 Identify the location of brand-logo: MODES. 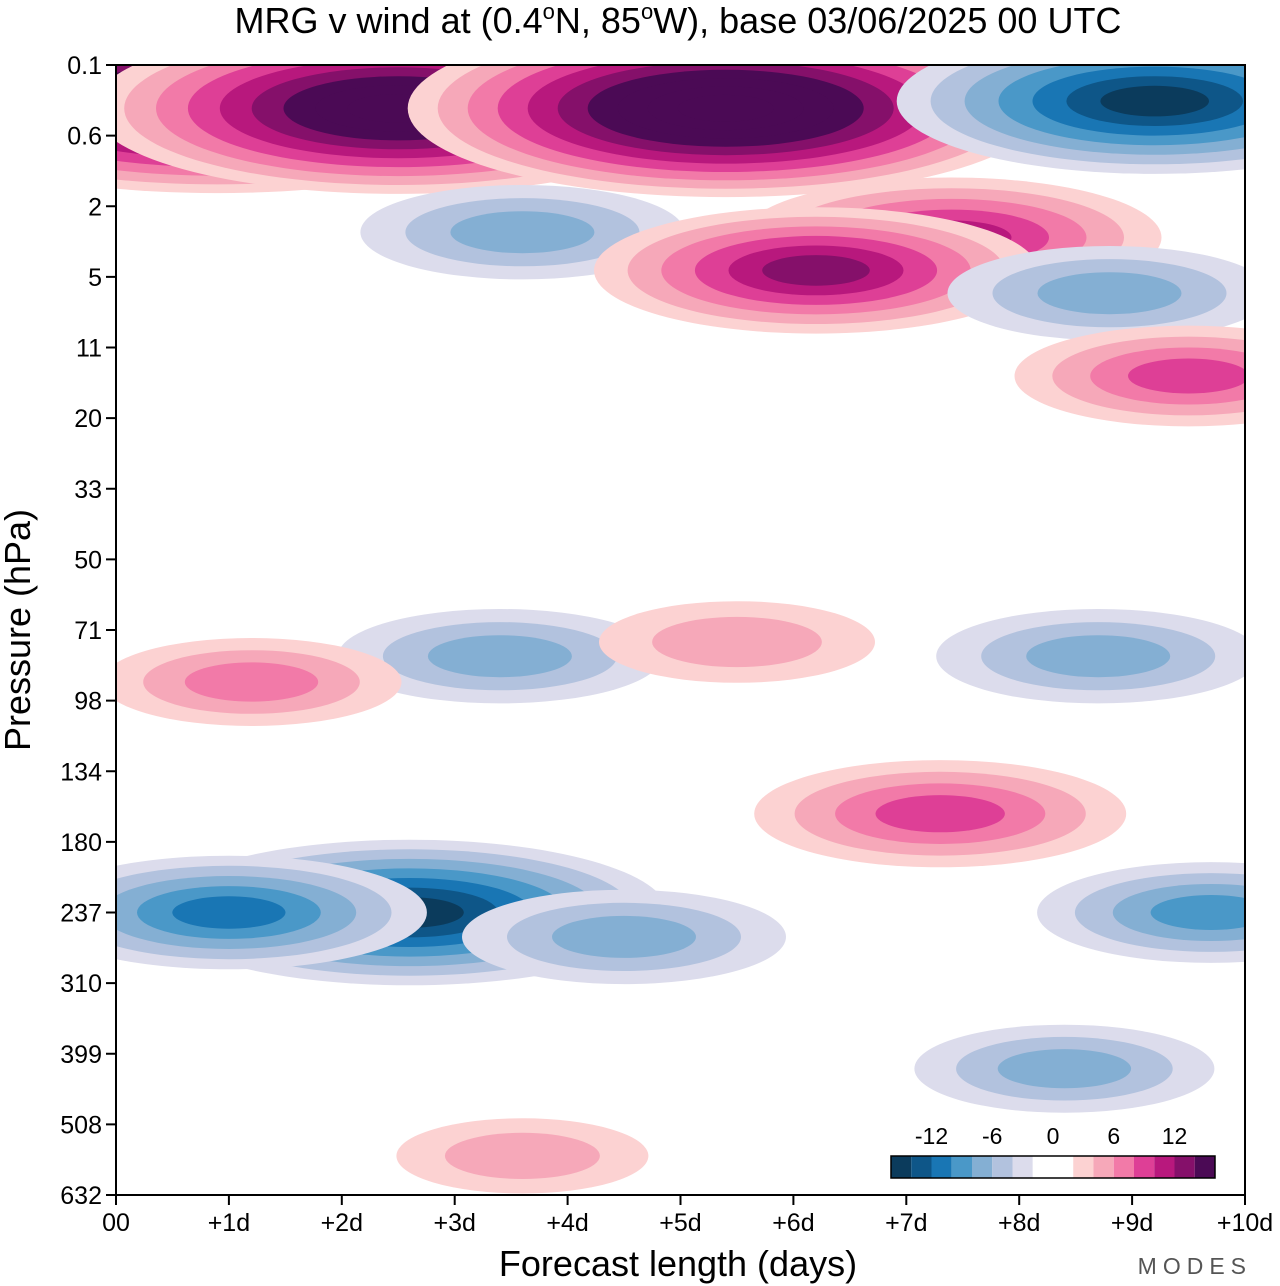
(1195, 1266).